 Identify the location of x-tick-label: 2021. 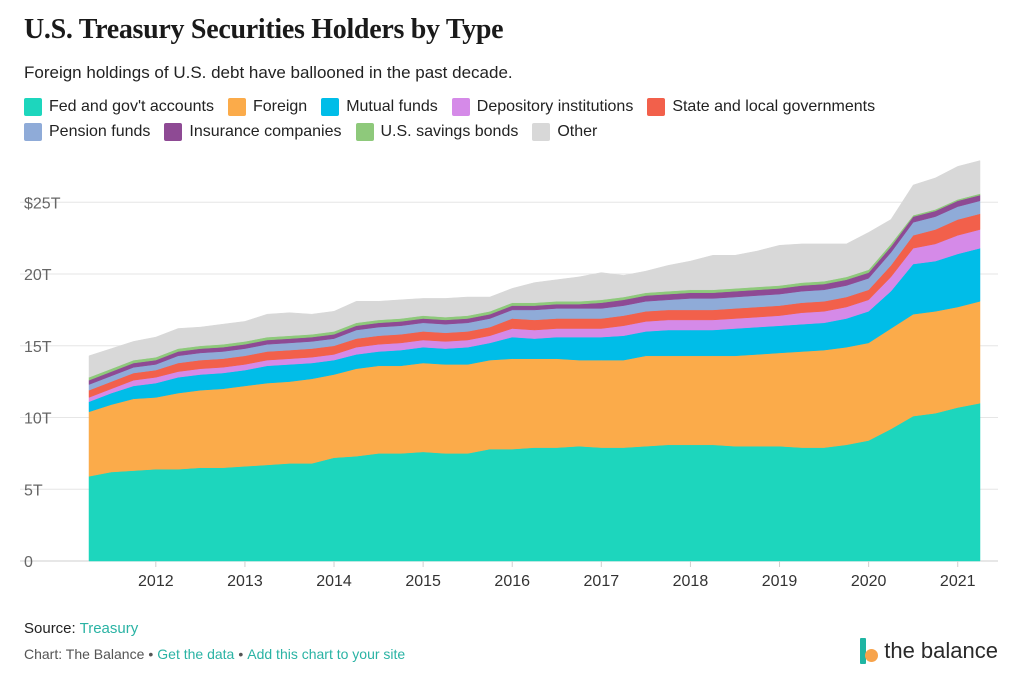
(958, 581).